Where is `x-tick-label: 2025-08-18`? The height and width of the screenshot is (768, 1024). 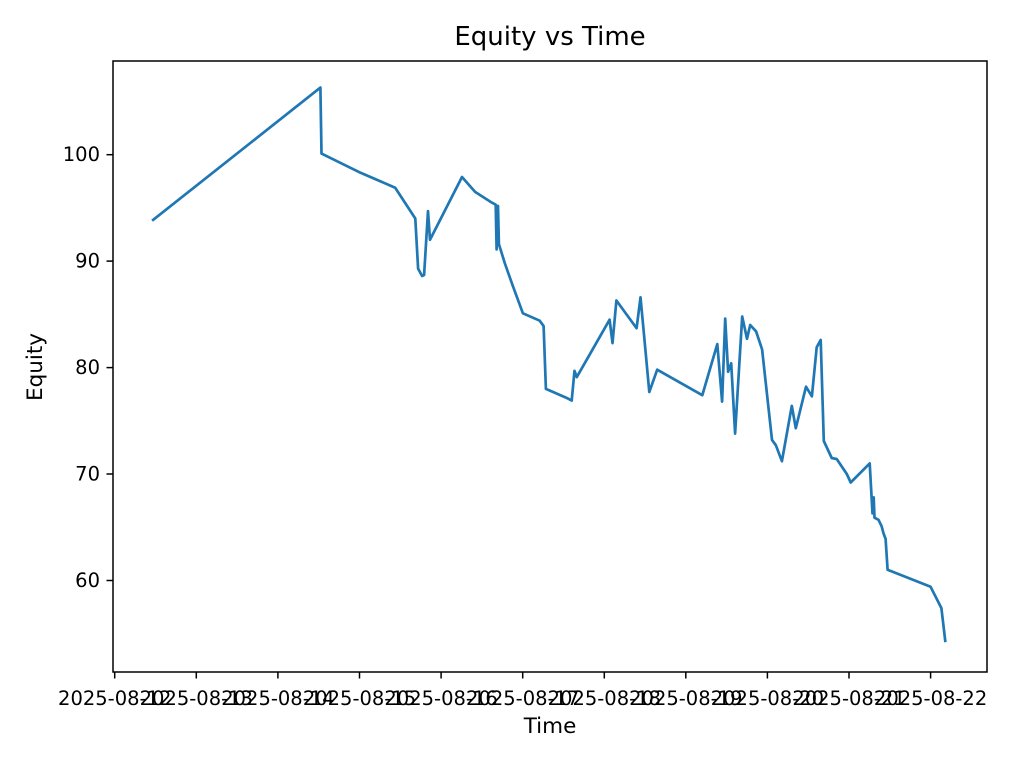 x-tick-label: 2025-08-18 is located at coordinates (604, 698).